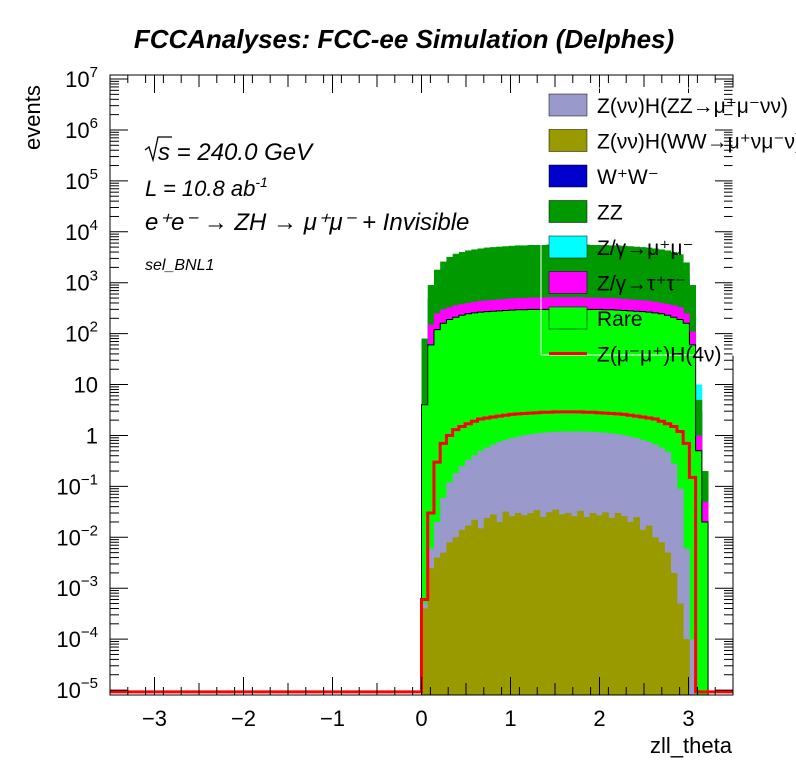 Image resolution: width=796 pixels, height=772 pixels. I want to click on y-tick-exp-2: −3, so click(89, 581).